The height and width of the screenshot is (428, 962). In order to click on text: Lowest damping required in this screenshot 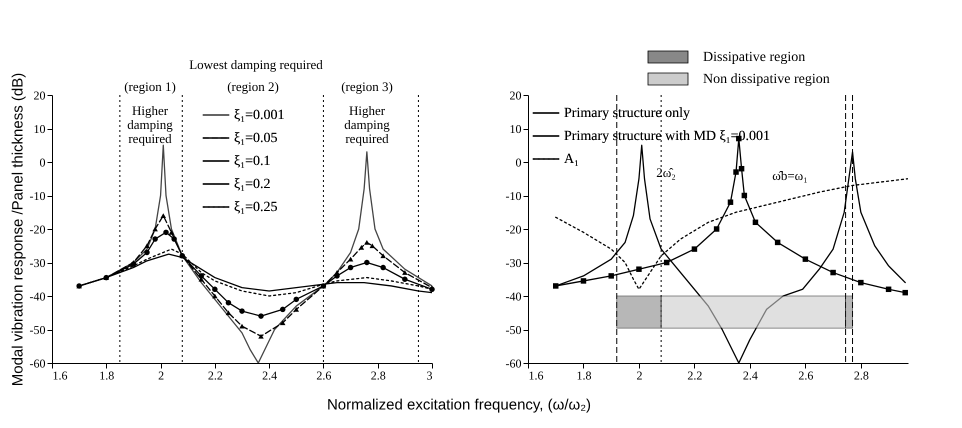, I will do `click(256, 64)`.